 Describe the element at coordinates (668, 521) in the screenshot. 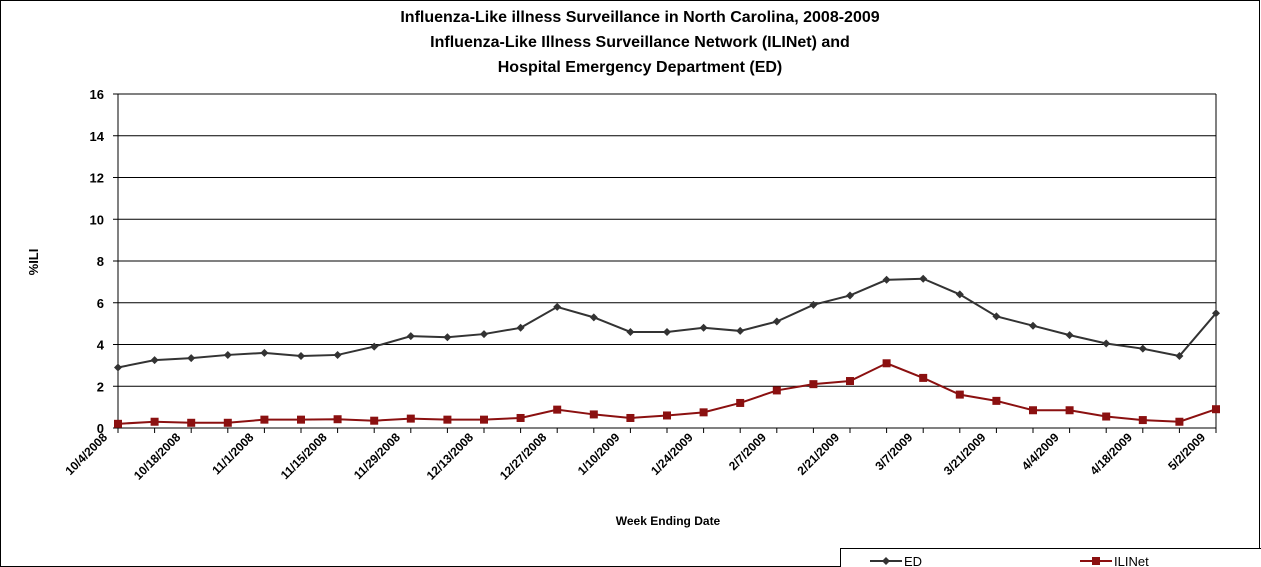

I see `x-axis-label: Week Ending Date` at that location.